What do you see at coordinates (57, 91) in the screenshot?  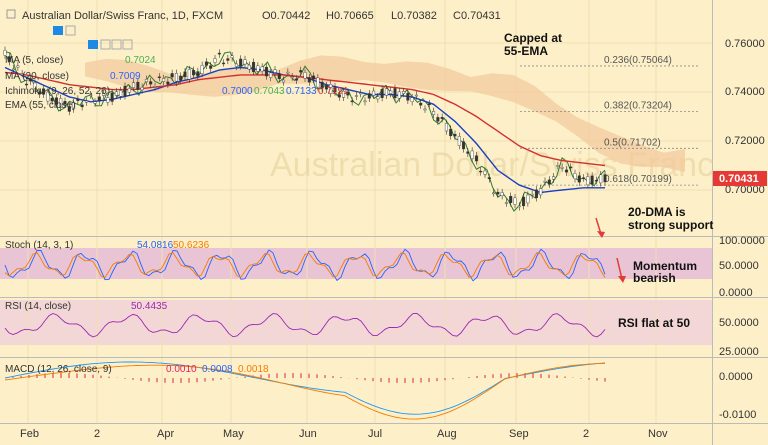 I see `legend-ichimoku-label: Ichimoku (9, 26, 52, 26)` at bounding box center [57, 91].